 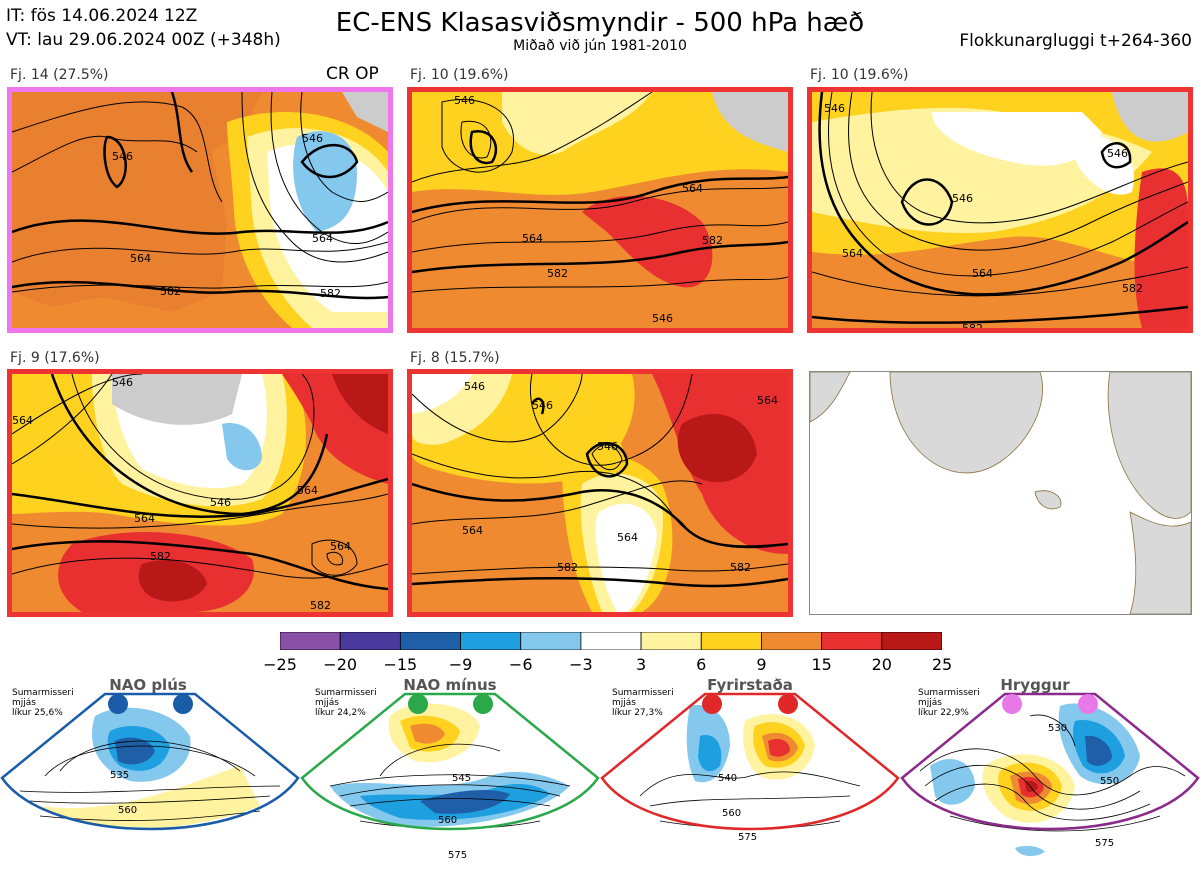 What do you see at coordinates (59, 75) in the screenshot?
I see `panel-label-1: Fj. 14 (27.5%)` at bounding box center [59, 75].